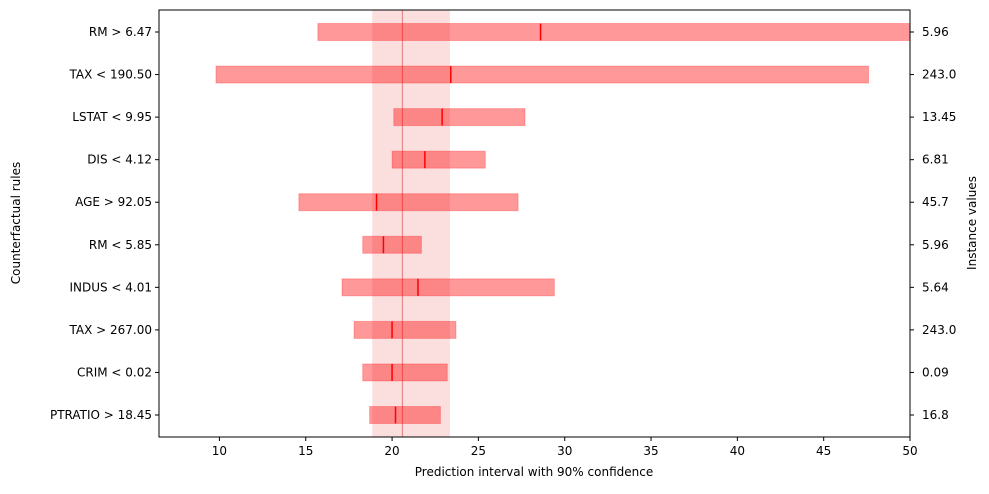  Describe the element at coordinates (411, 223) in the screenshot. I see `base-interval-band` at that location.